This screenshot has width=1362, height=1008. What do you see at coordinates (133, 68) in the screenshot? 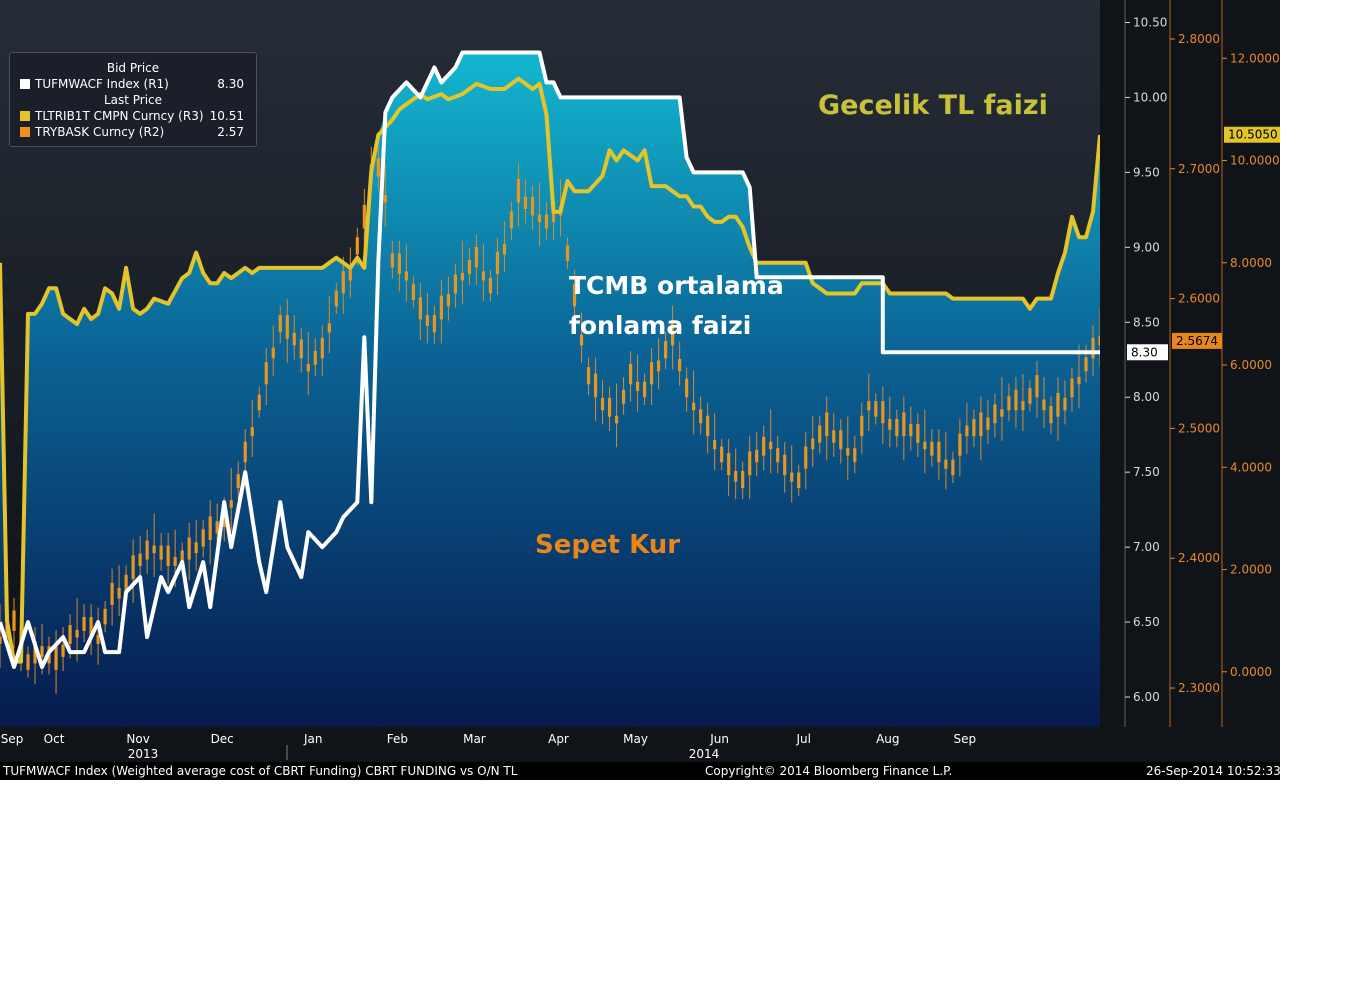
I see `legend-header-bid: Bid Price` at bounding box center [133, 68].